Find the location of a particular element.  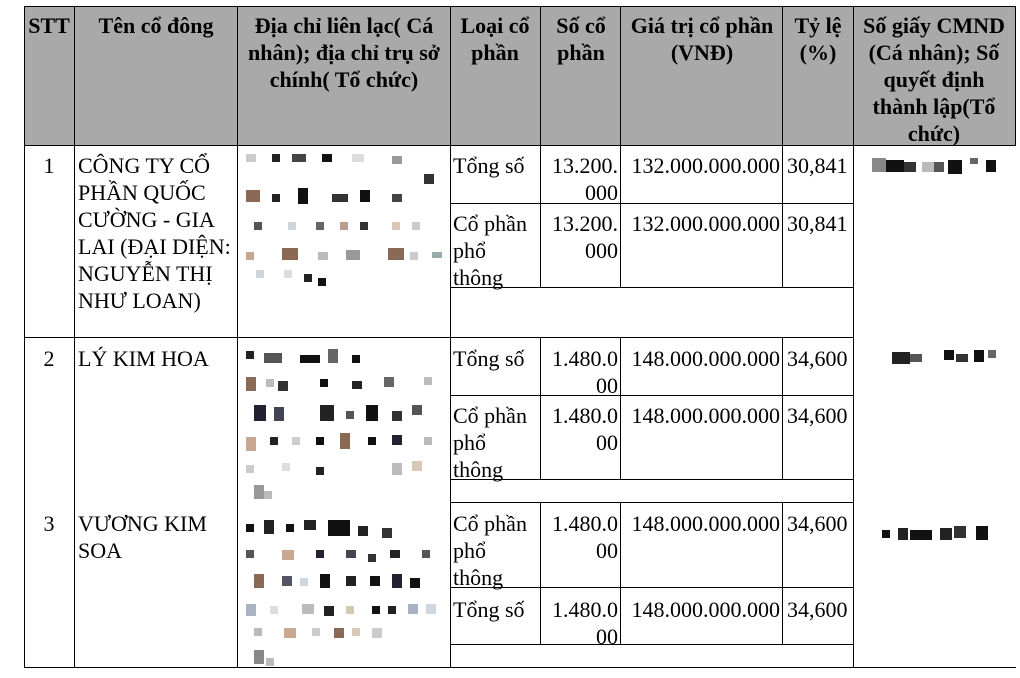

col-line-5c is located at coordinates (620, 574).